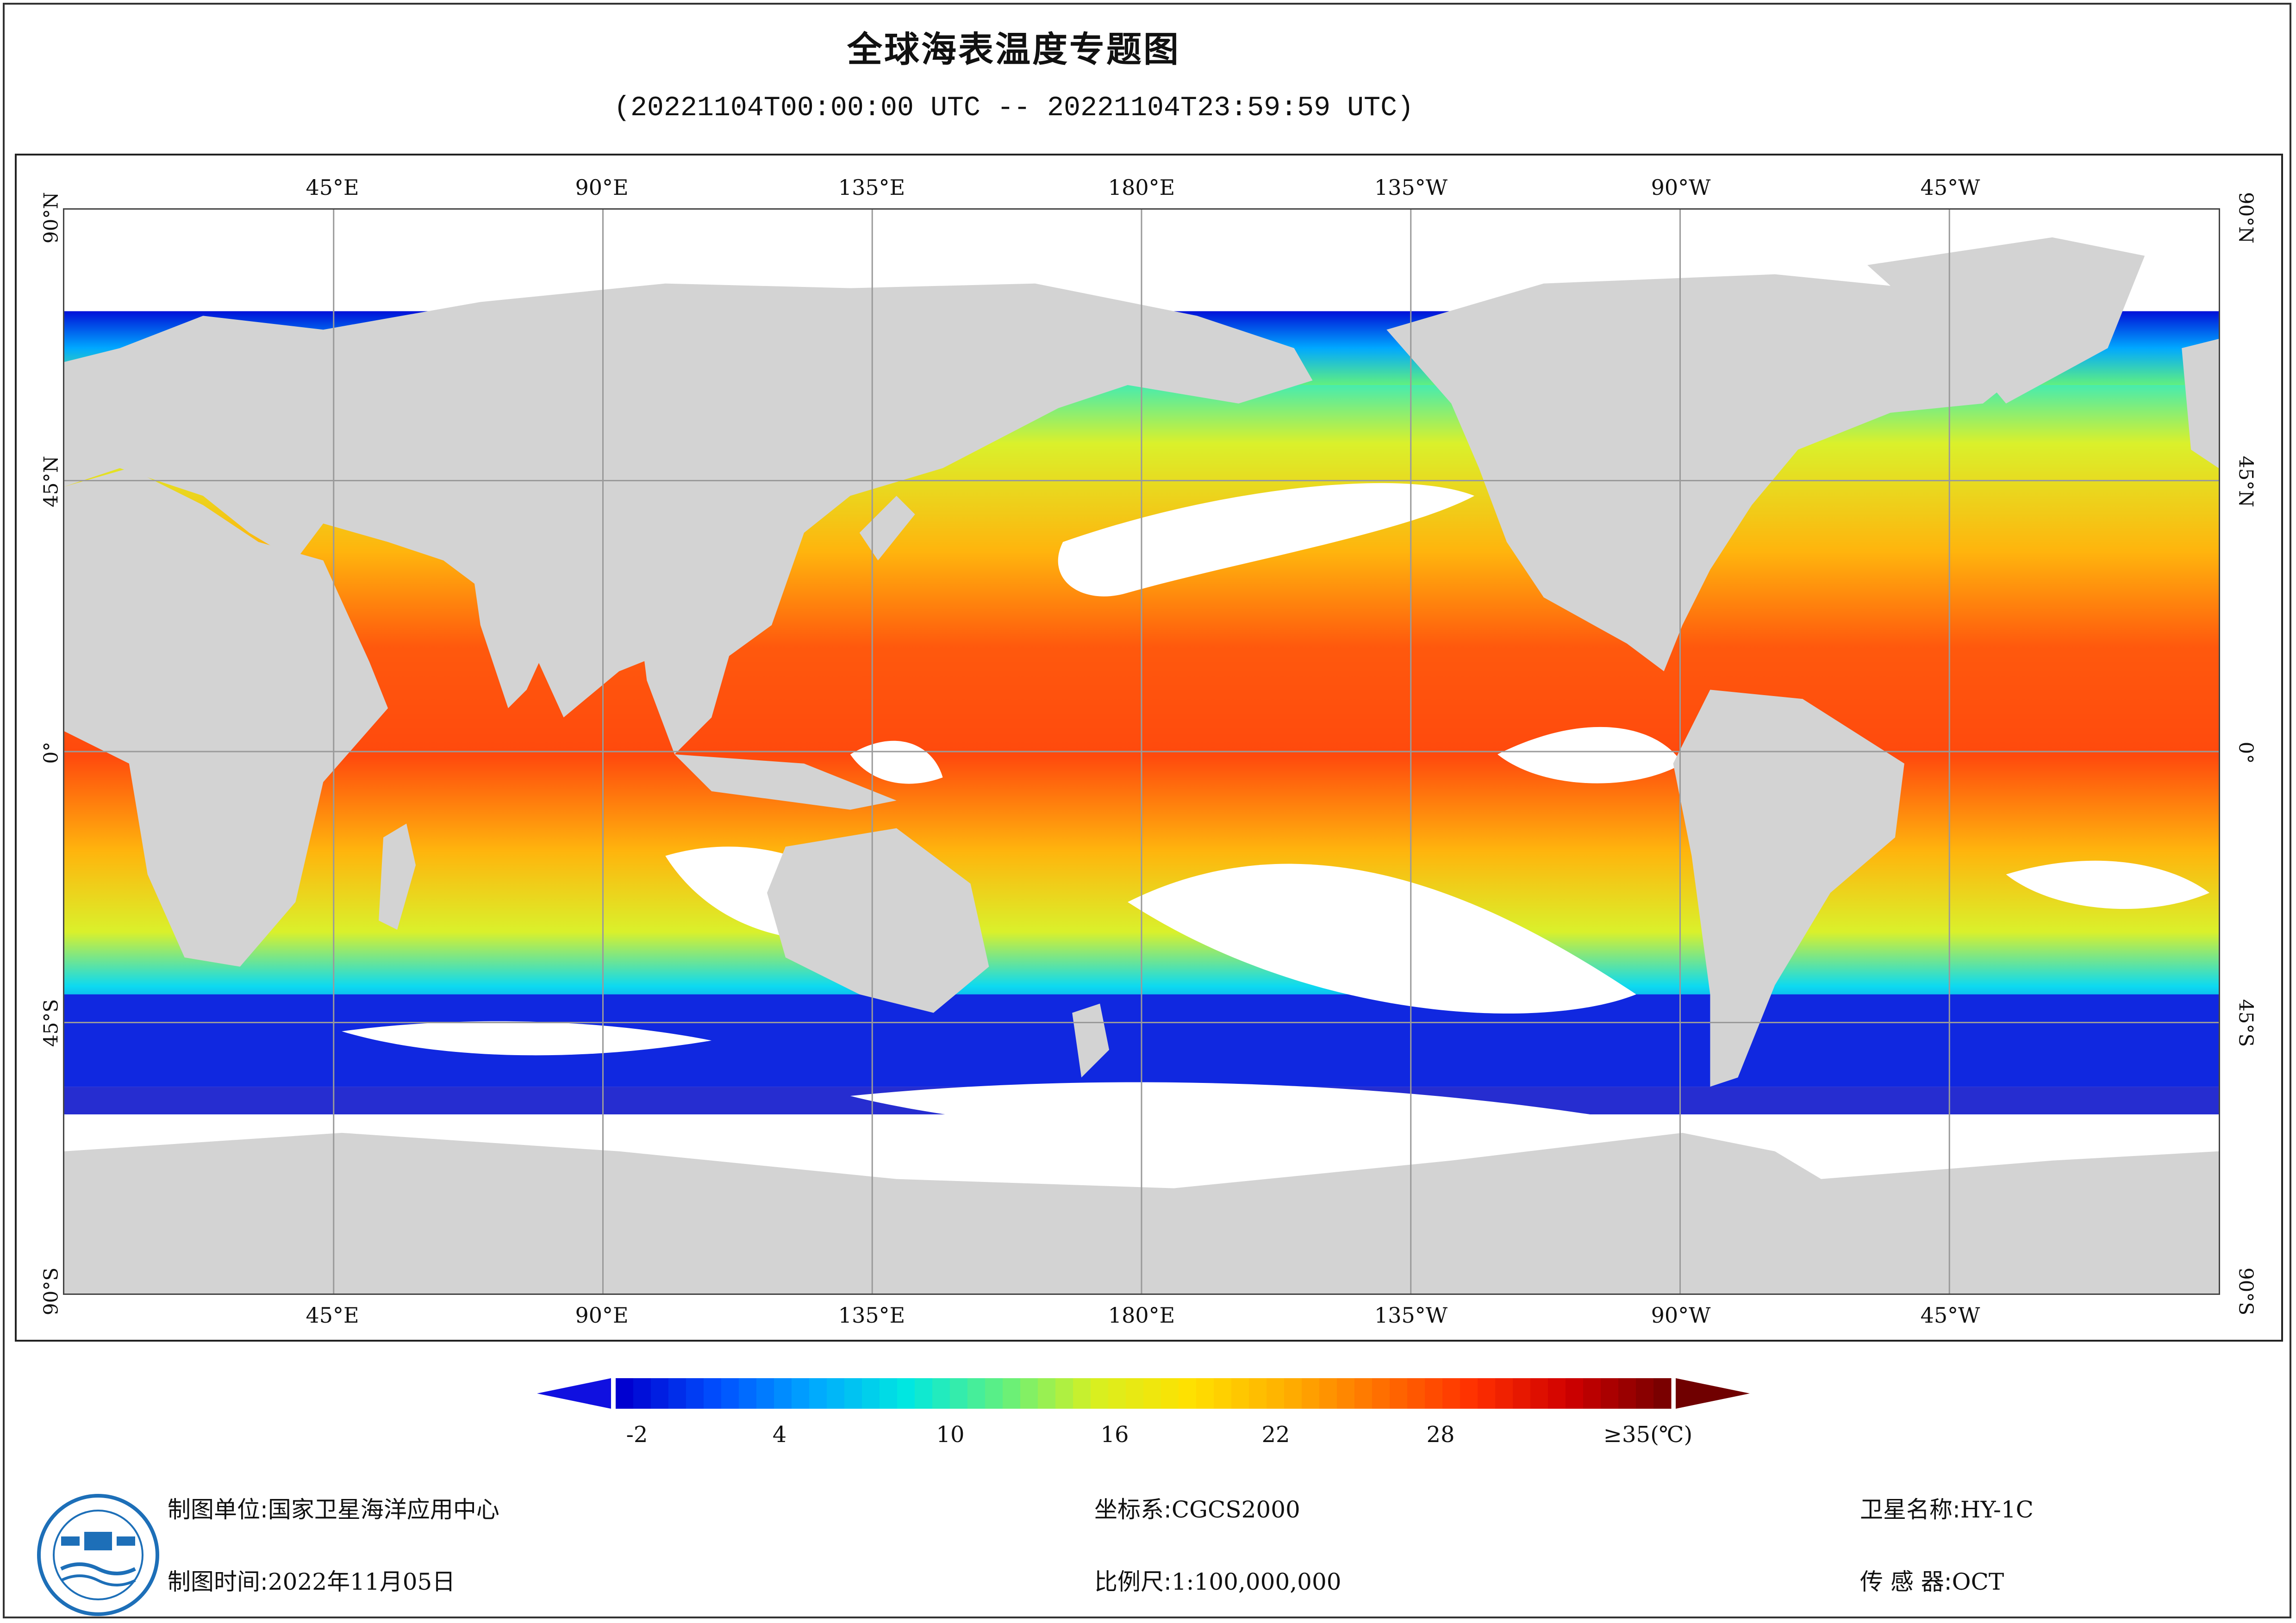 This screenshot has width=2296, height=1623. I want to click on eurasia-land, so click(688, 500).